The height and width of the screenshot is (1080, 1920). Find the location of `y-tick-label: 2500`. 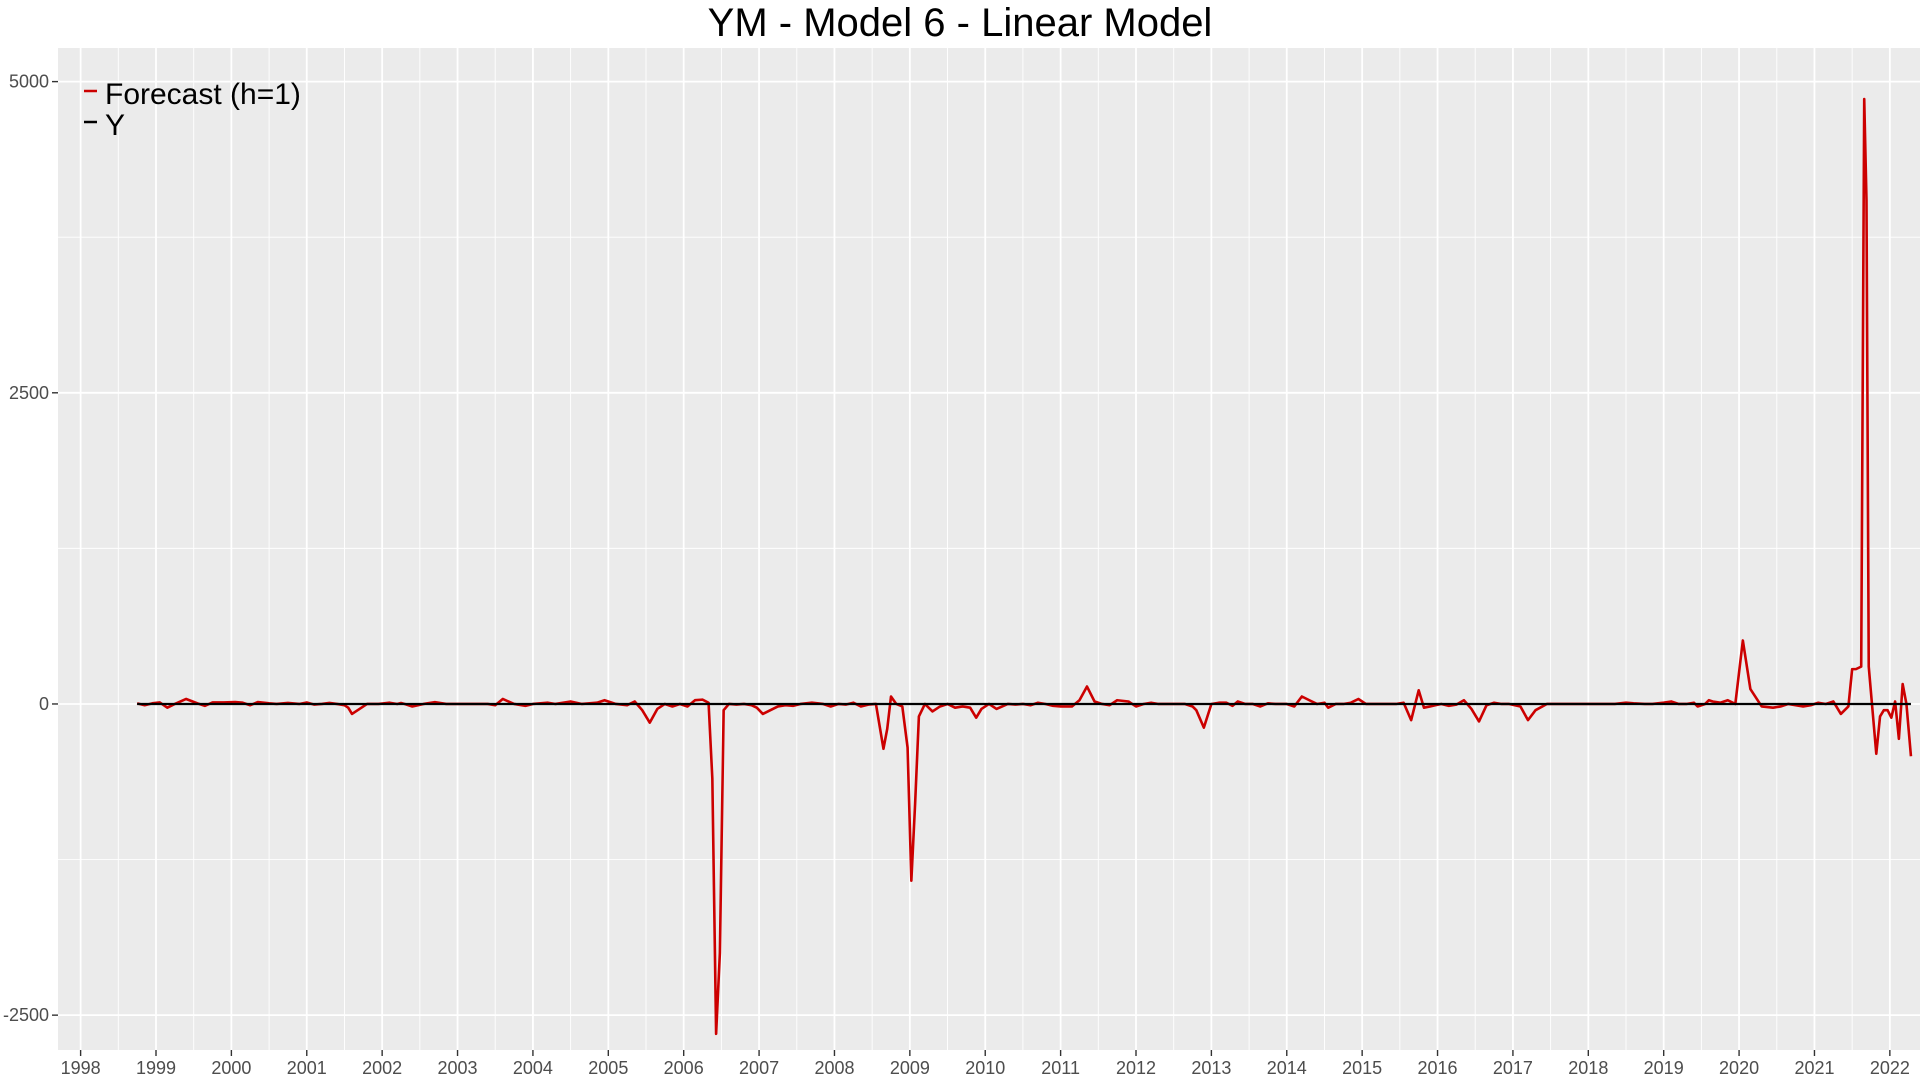

y-tick-label: 2500 is located at coordinates (29, 393).